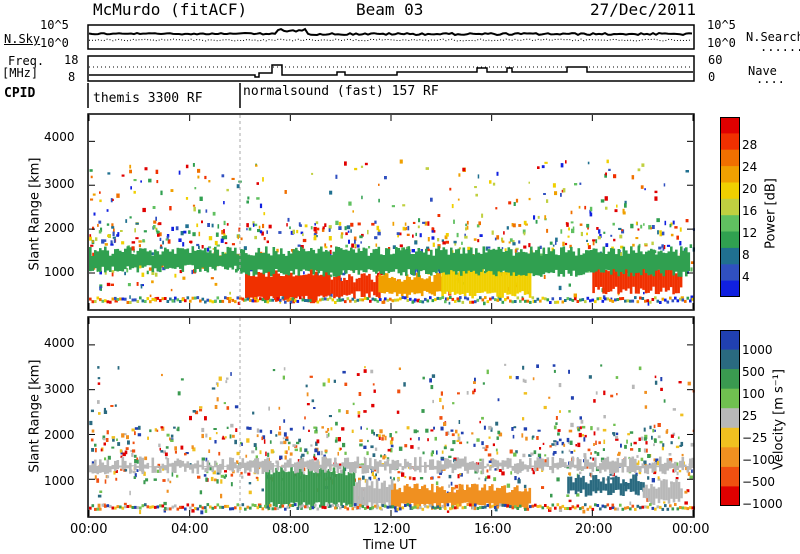 The width and height of the screenshot is (800, 554). What do you see at coordinates (746, 255) in the screenshot?
I see `power-cbar-tick-8: 8` at bounding box center [746, 255].